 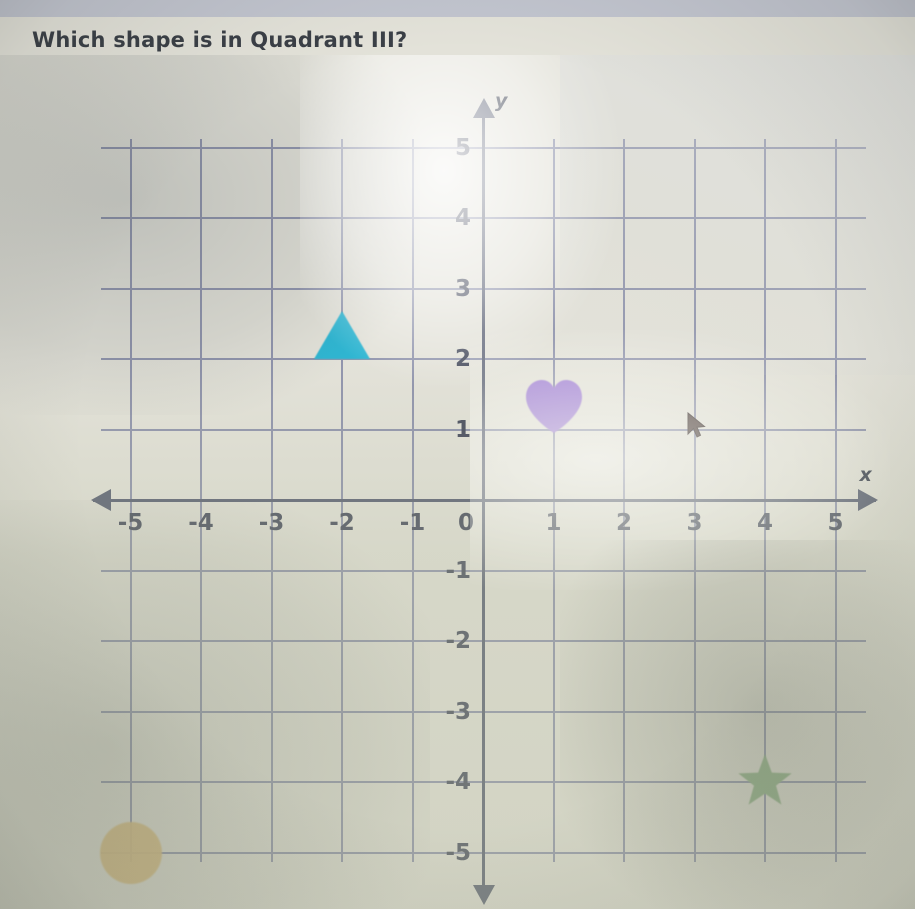 I want to click on x-tick-label: 1, so click(x=553, y=523).